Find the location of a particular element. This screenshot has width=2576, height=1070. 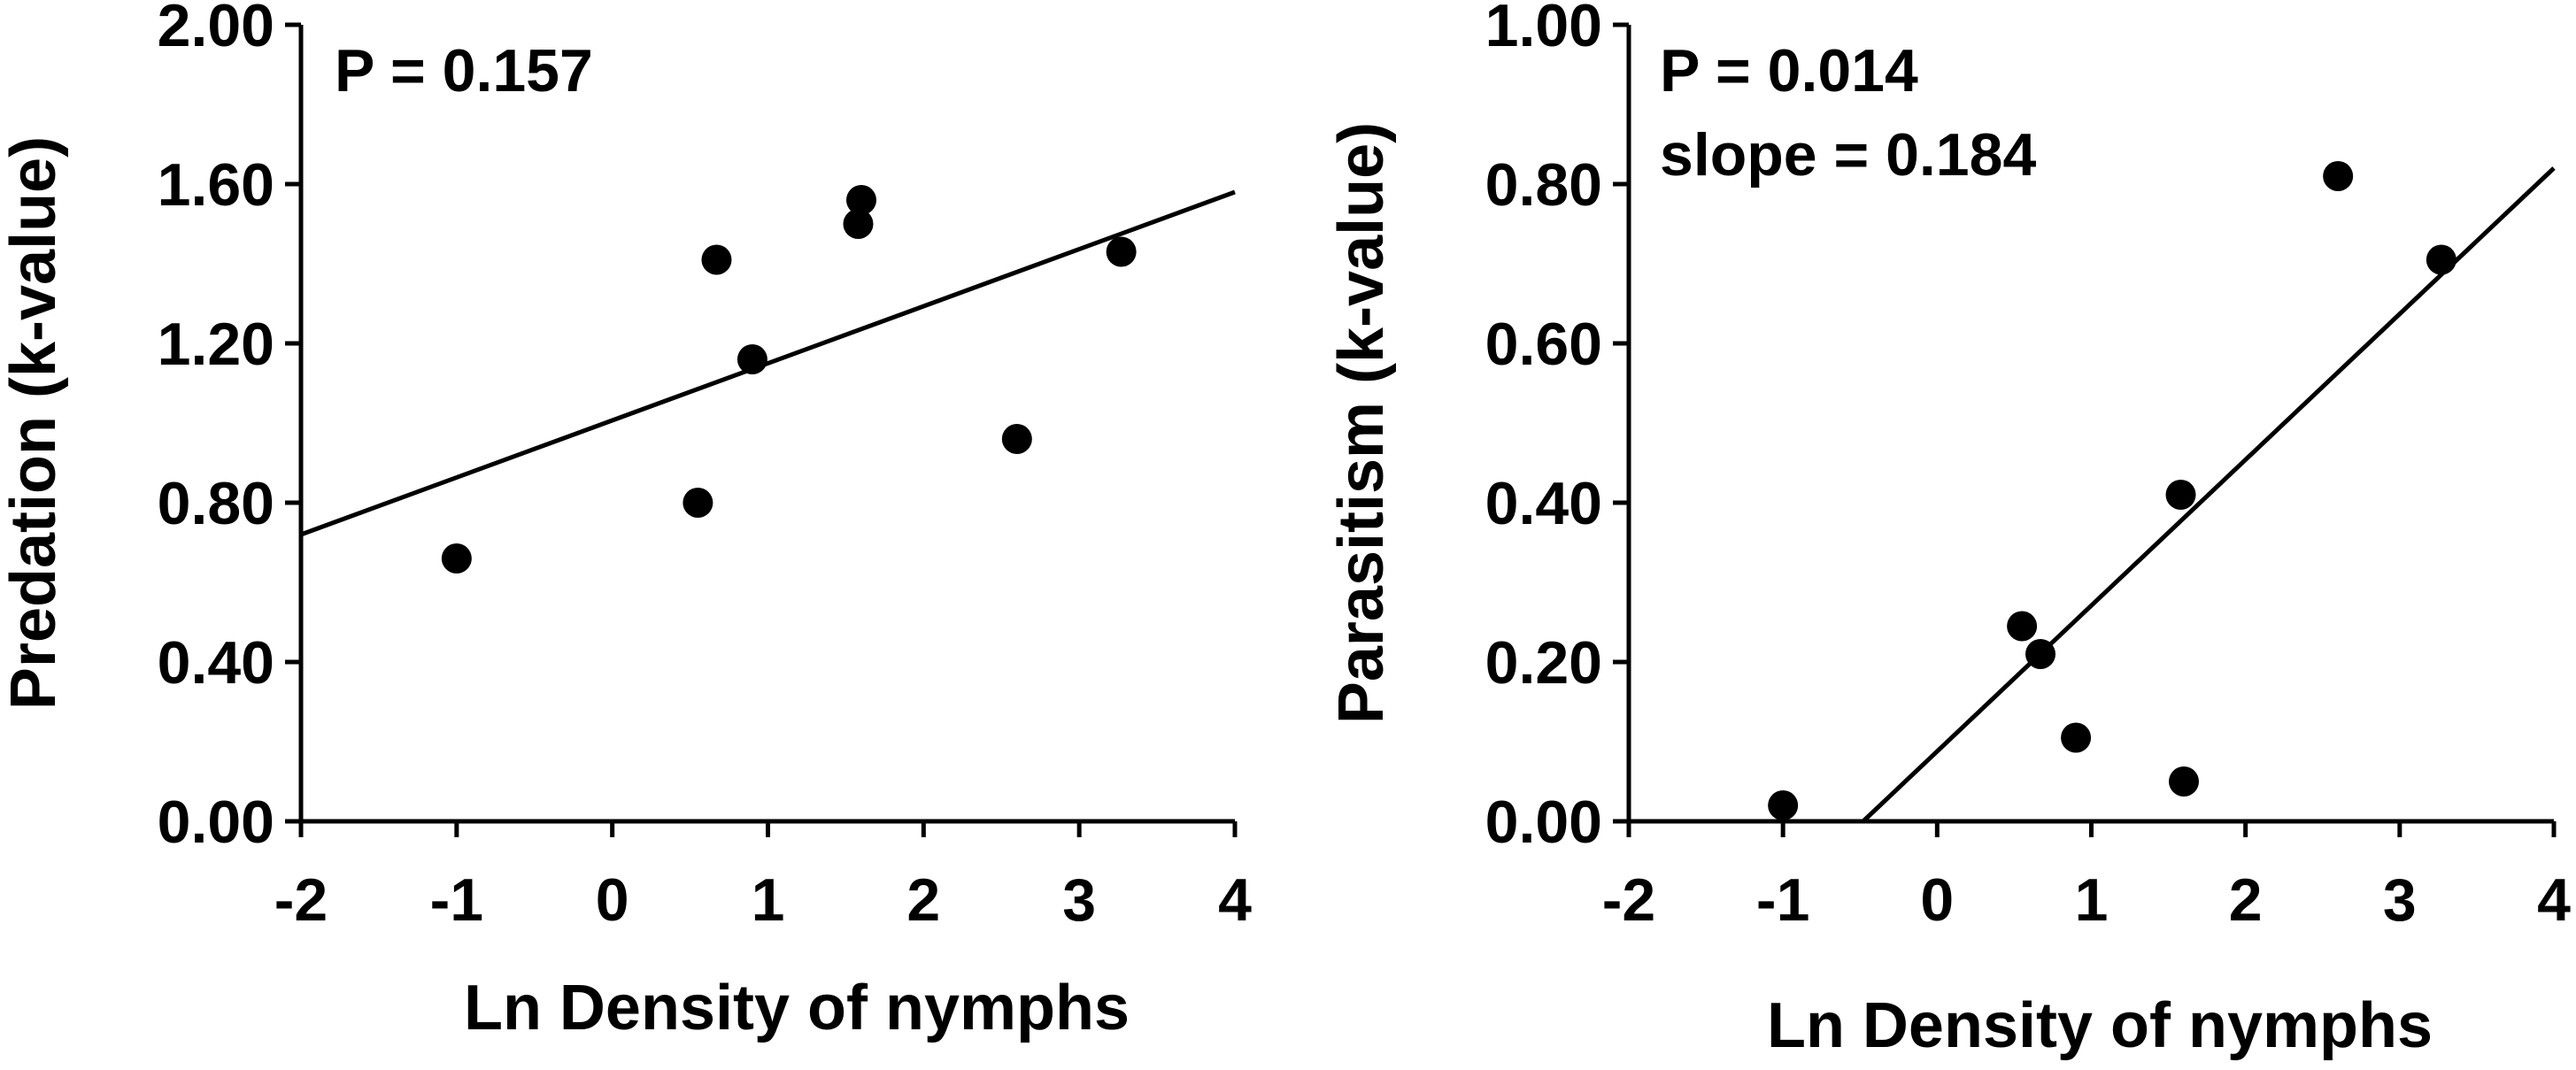

slope-annotation: slope = 0.184 is located at coordinates (1848, 155).